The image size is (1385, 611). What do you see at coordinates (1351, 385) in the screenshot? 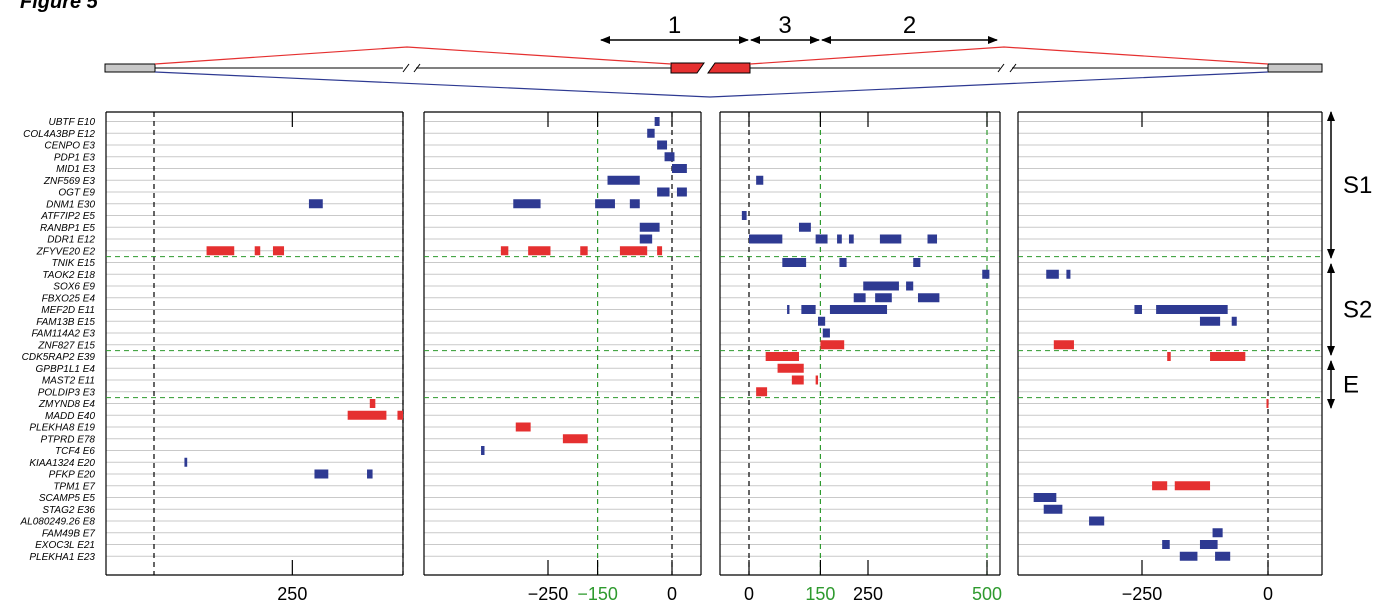
I see `group-label-E: E` at bounding box center [1351, 385].